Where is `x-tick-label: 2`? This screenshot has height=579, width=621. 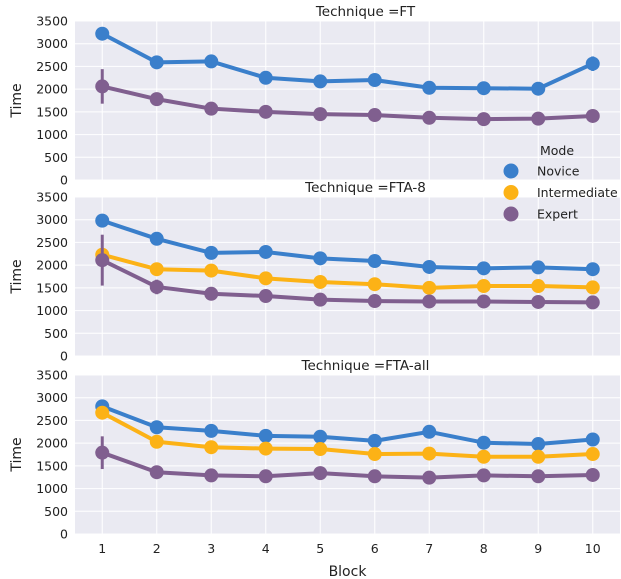
x-tick-label: 2 is located at coordinates (157, 548).